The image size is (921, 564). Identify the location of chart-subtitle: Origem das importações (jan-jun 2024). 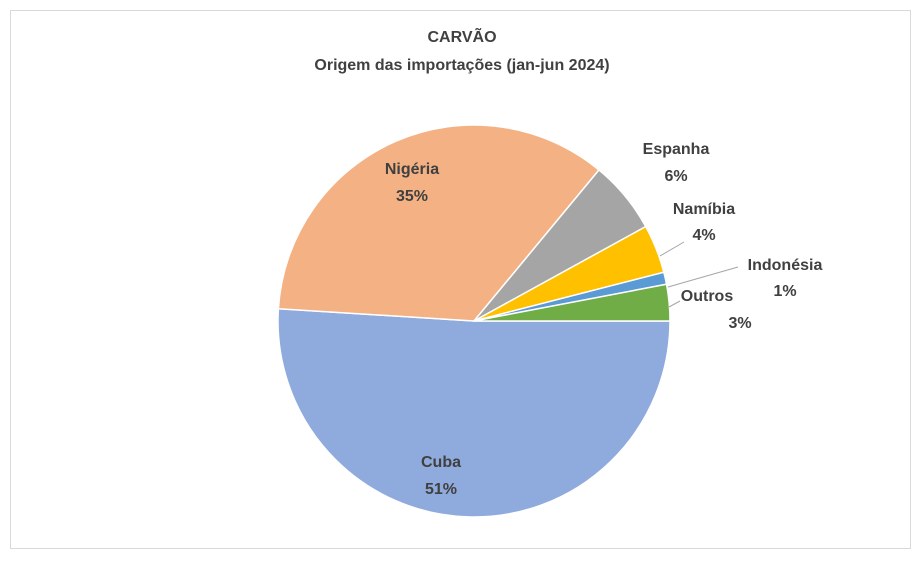
(461, 65).